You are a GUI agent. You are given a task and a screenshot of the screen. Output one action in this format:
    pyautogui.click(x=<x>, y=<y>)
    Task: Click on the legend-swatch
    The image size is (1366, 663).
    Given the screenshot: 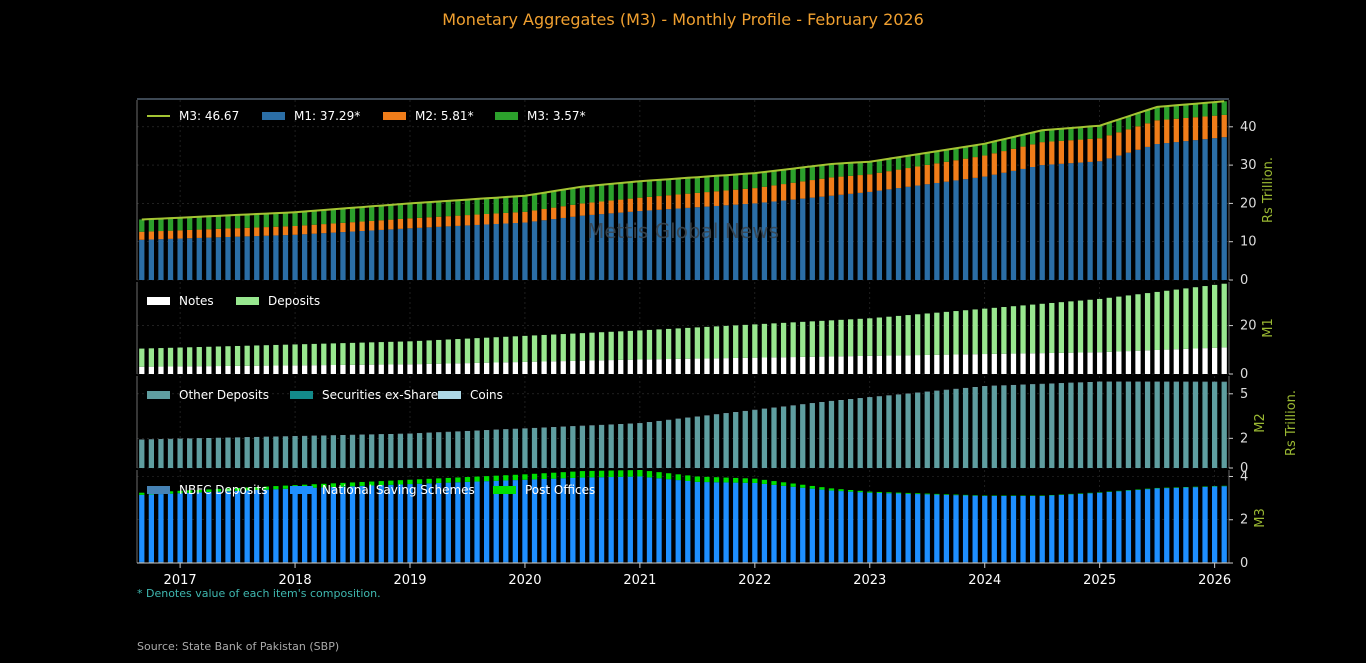 What is the action you would take?
    pyautogui.click(x=449, y=395)
    